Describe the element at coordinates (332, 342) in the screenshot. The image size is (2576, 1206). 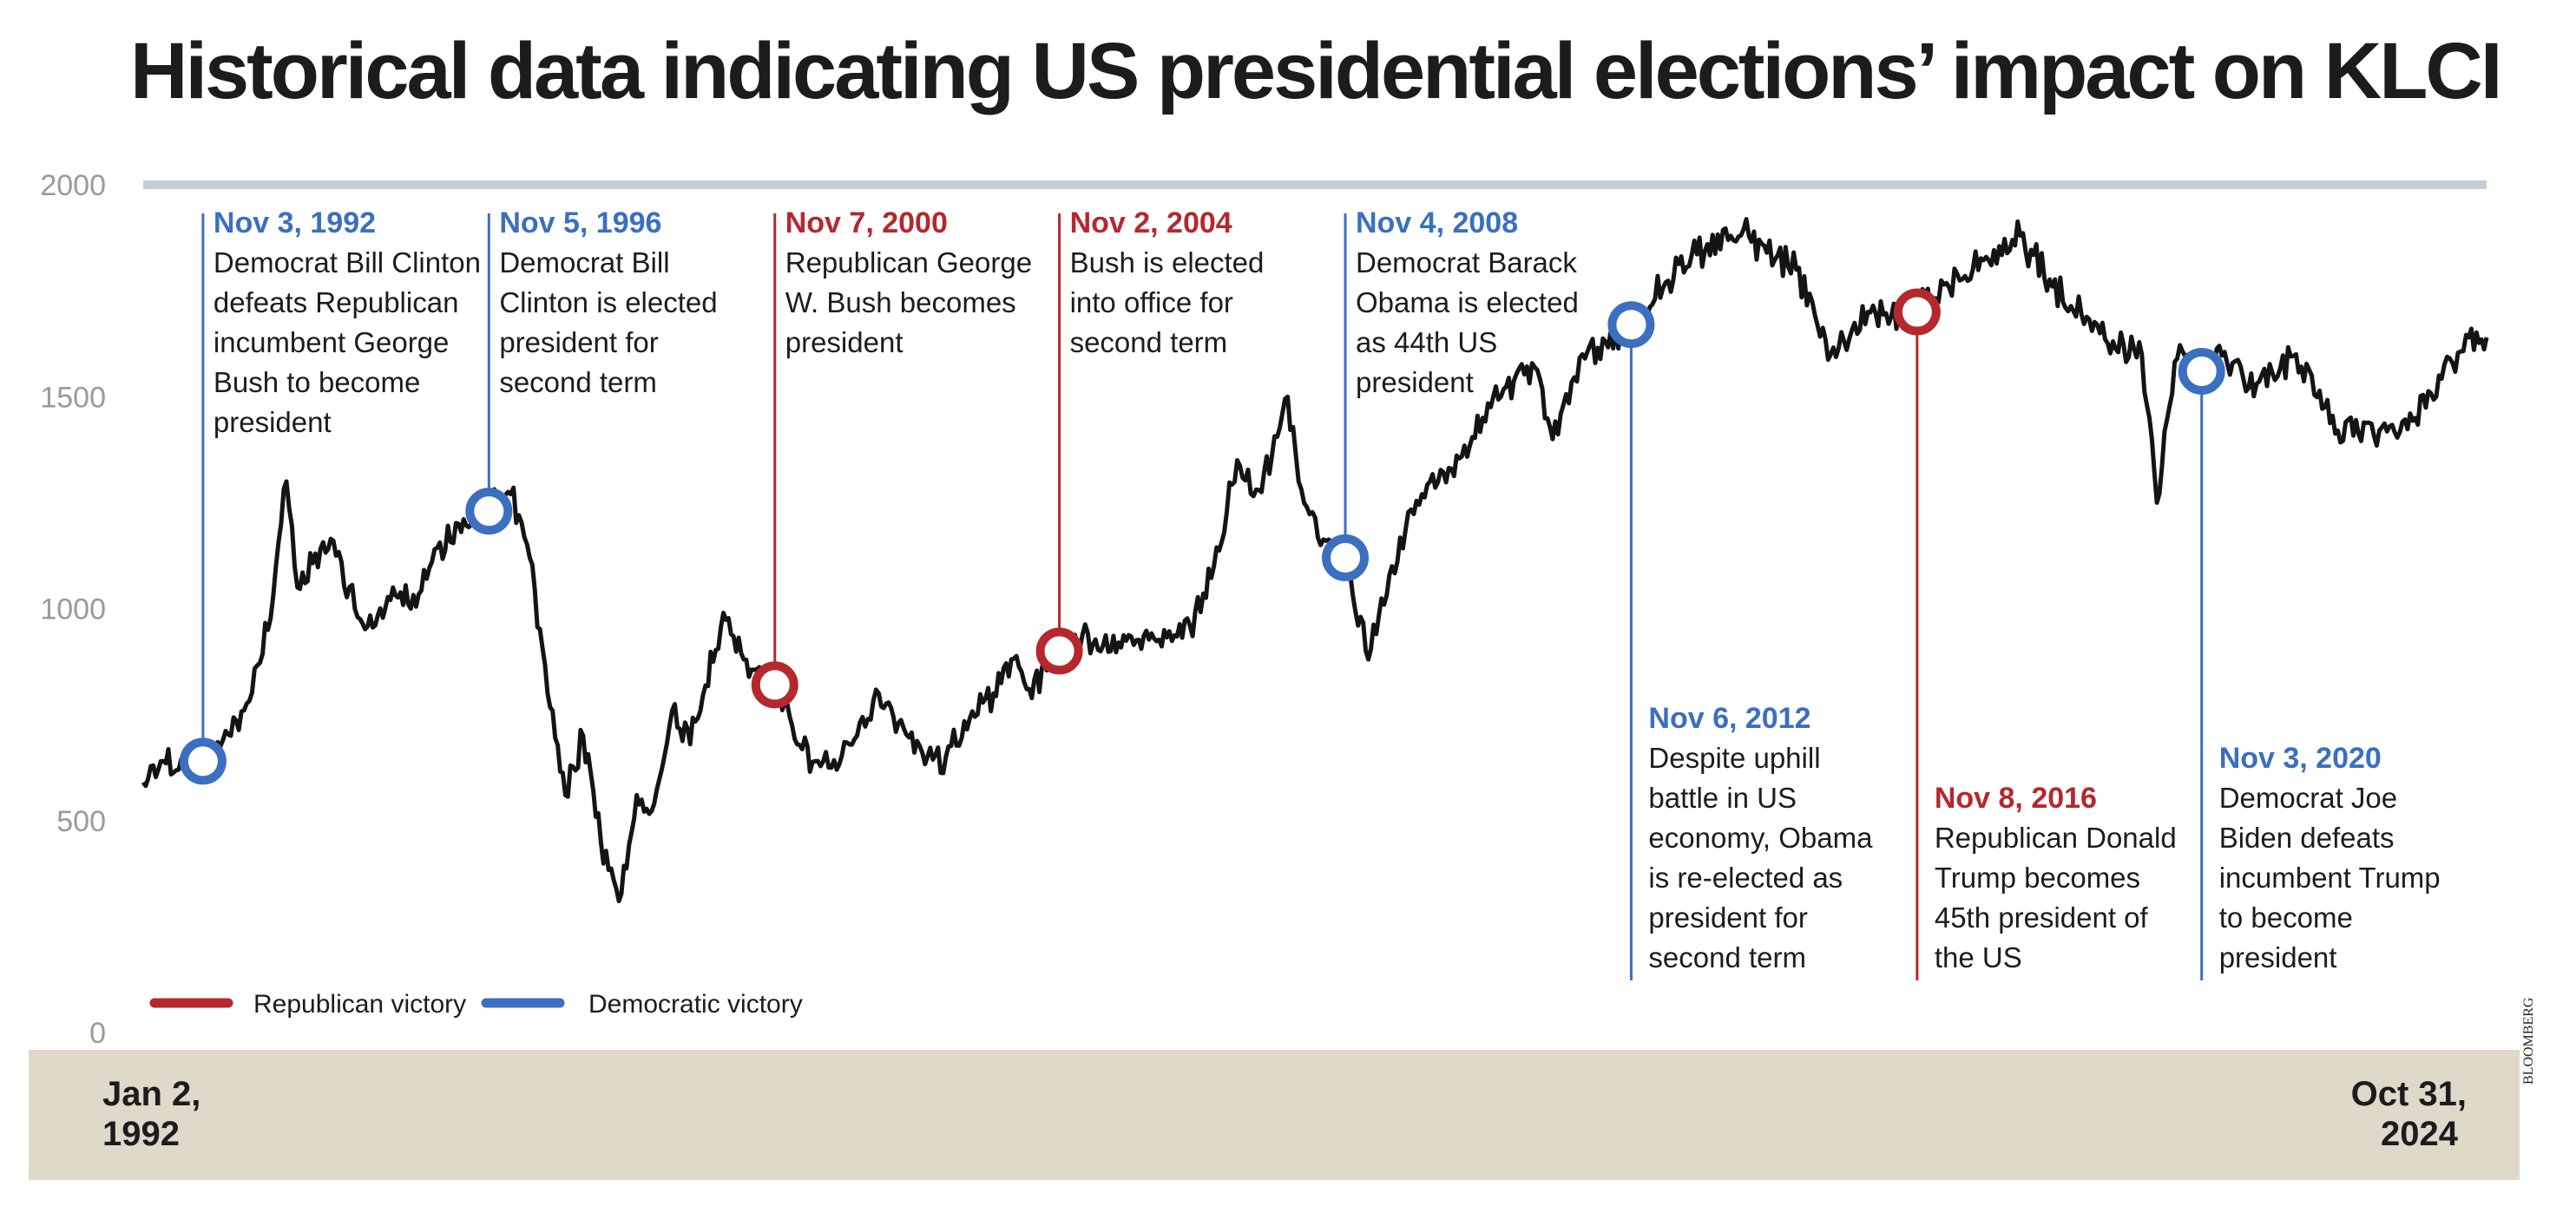
I see `event-description-line: incumbent George` at that location.